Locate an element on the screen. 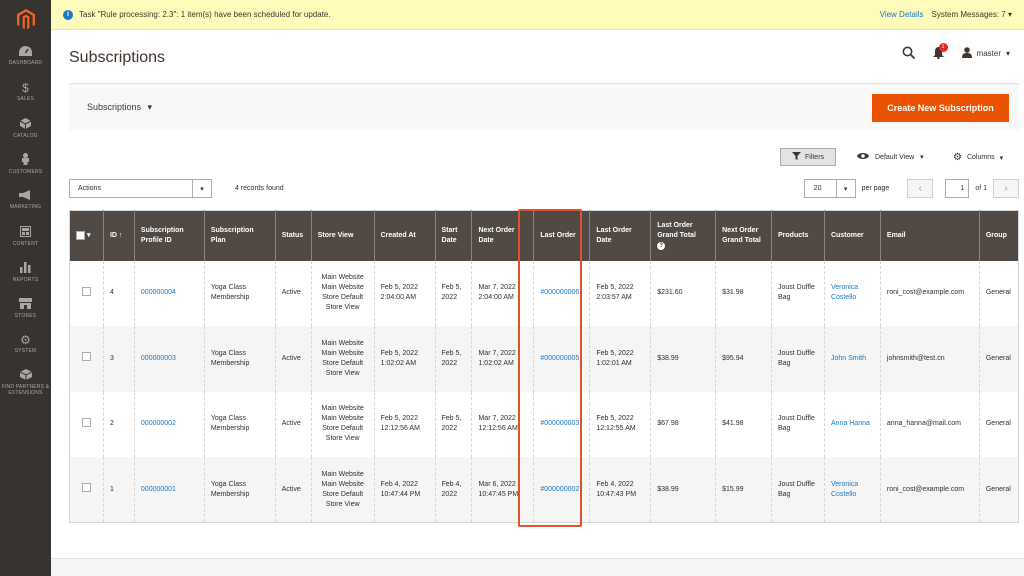  cell-id-text: 2 is located at coordinates (111, 424).